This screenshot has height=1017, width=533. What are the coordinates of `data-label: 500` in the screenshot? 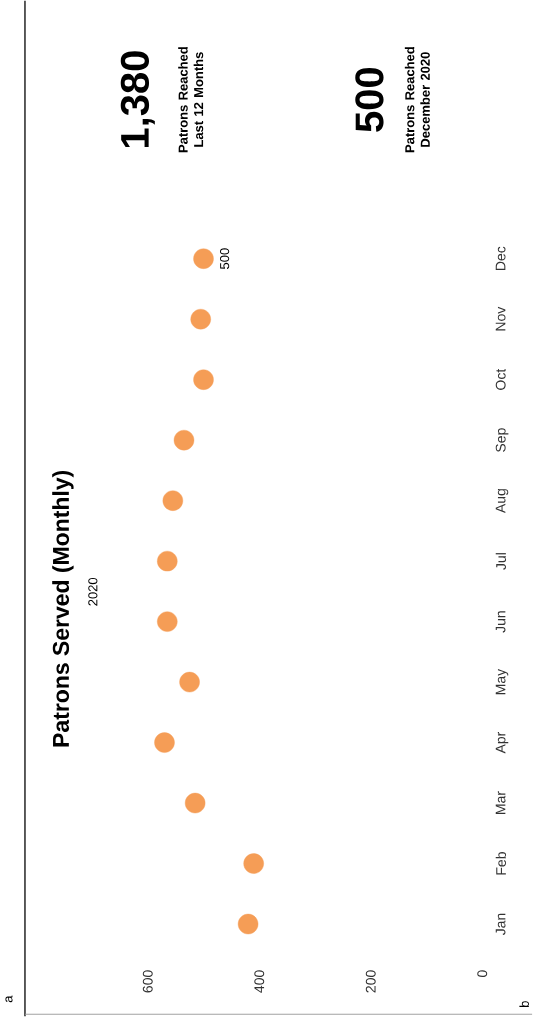 It's located at (225, 258).